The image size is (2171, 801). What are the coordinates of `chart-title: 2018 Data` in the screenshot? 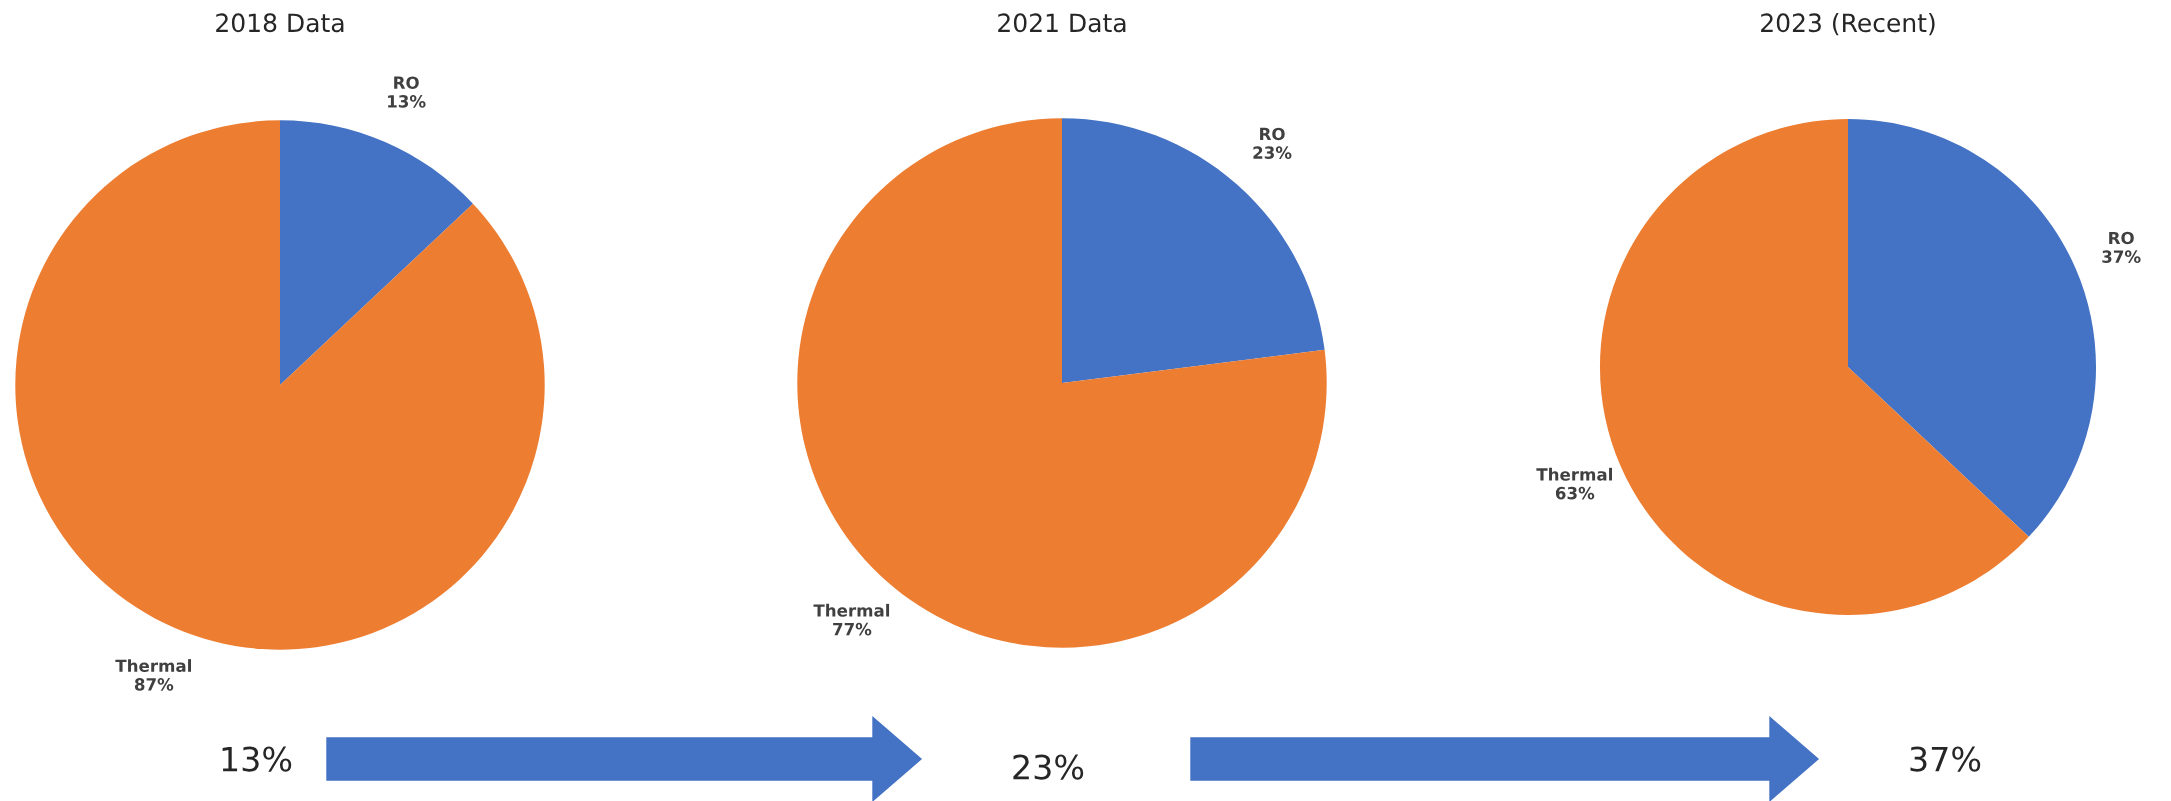 It's located at (280, 23).